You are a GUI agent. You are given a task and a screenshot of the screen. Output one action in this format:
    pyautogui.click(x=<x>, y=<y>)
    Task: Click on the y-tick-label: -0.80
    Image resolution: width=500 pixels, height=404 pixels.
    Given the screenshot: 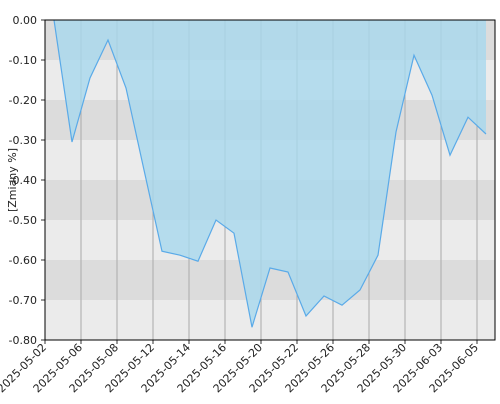 What is the action you would take?
    pyautogui.click(x=23, y=340)
    